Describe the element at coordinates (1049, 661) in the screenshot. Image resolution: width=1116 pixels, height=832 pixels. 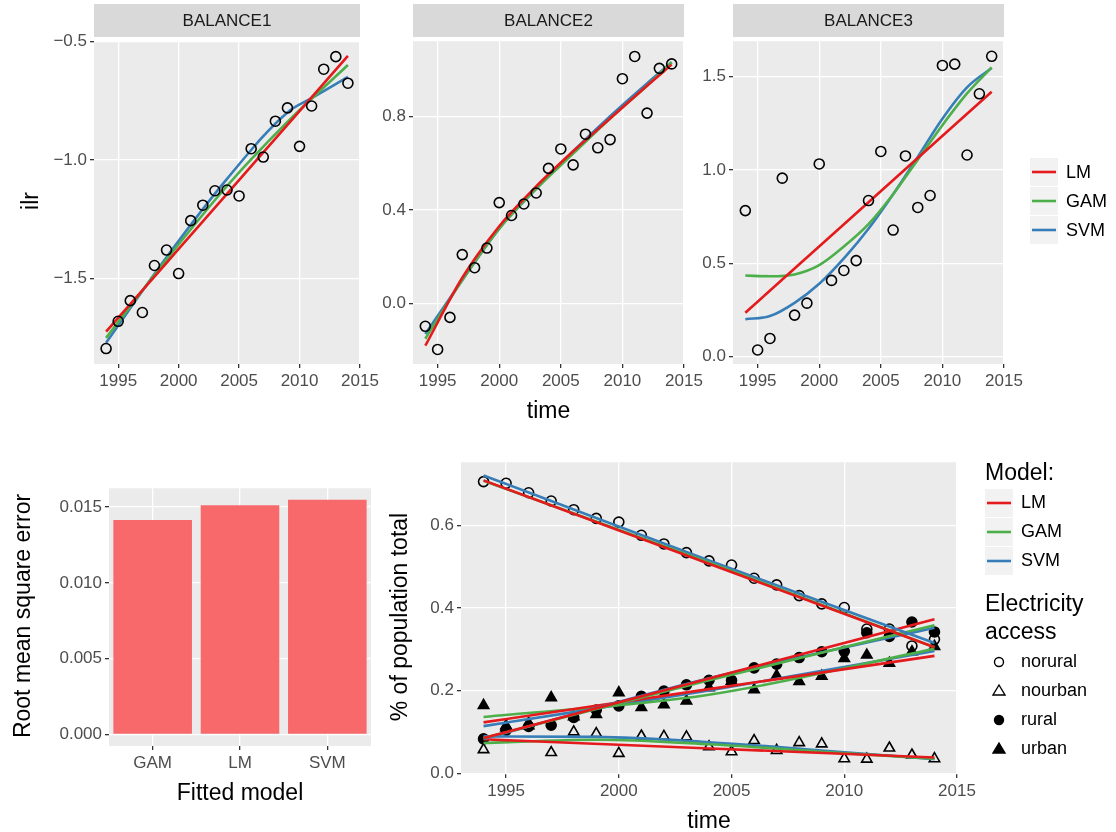
I see `legend-label: norural` at that location.